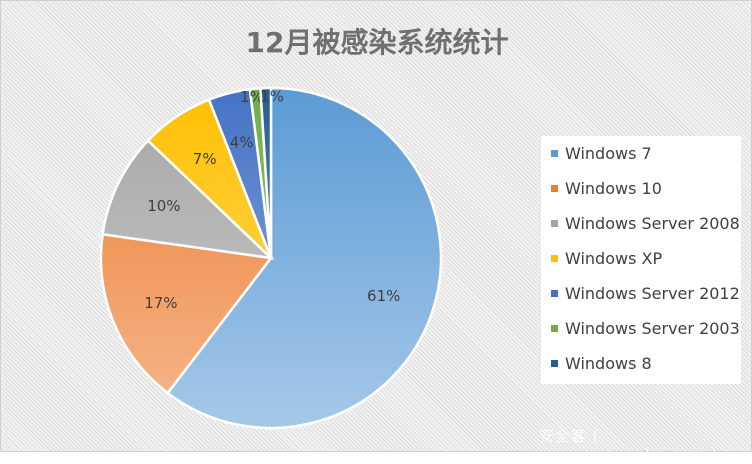  I want to click on chart-title: 12月被感染系统统计, so click(377, 42).